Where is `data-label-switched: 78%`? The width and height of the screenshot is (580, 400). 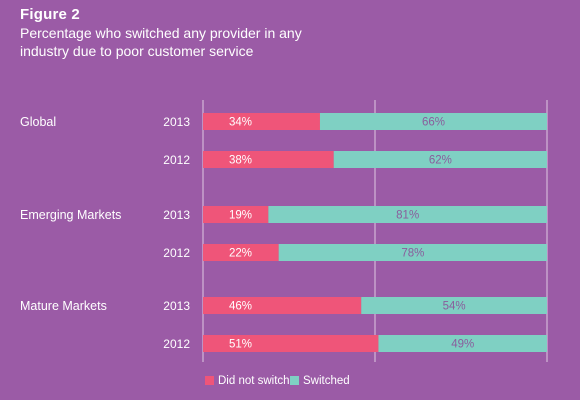 data-label-switched: 78% is located at coordinates (412, 254).